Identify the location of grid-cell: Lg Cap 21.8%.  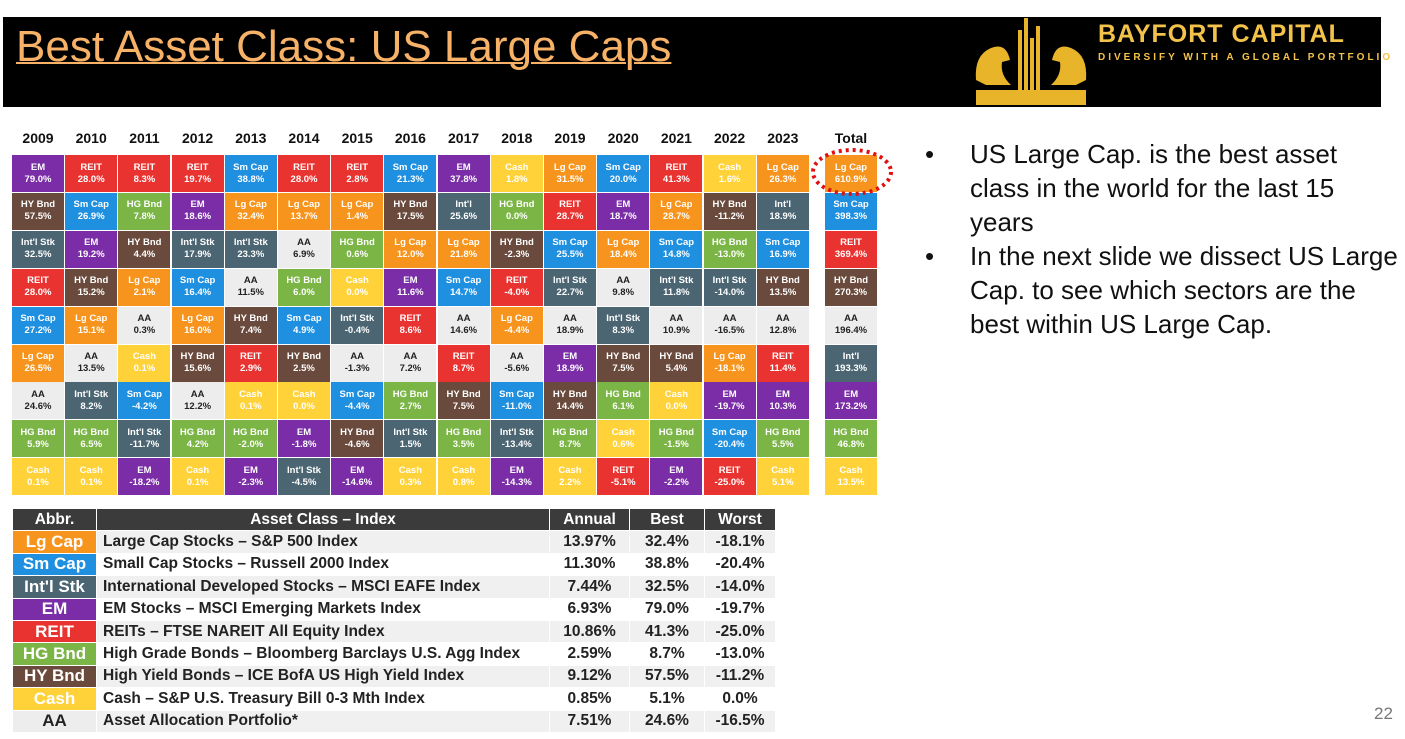
(463, 249).